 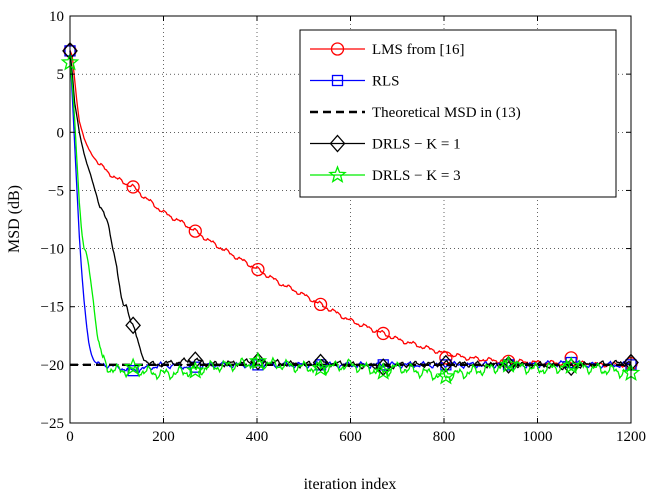 What do you see at coordinates (350, 484) in the screenshot?
I see `x-axis-title: iteration index` at bounding box center [350, 484].